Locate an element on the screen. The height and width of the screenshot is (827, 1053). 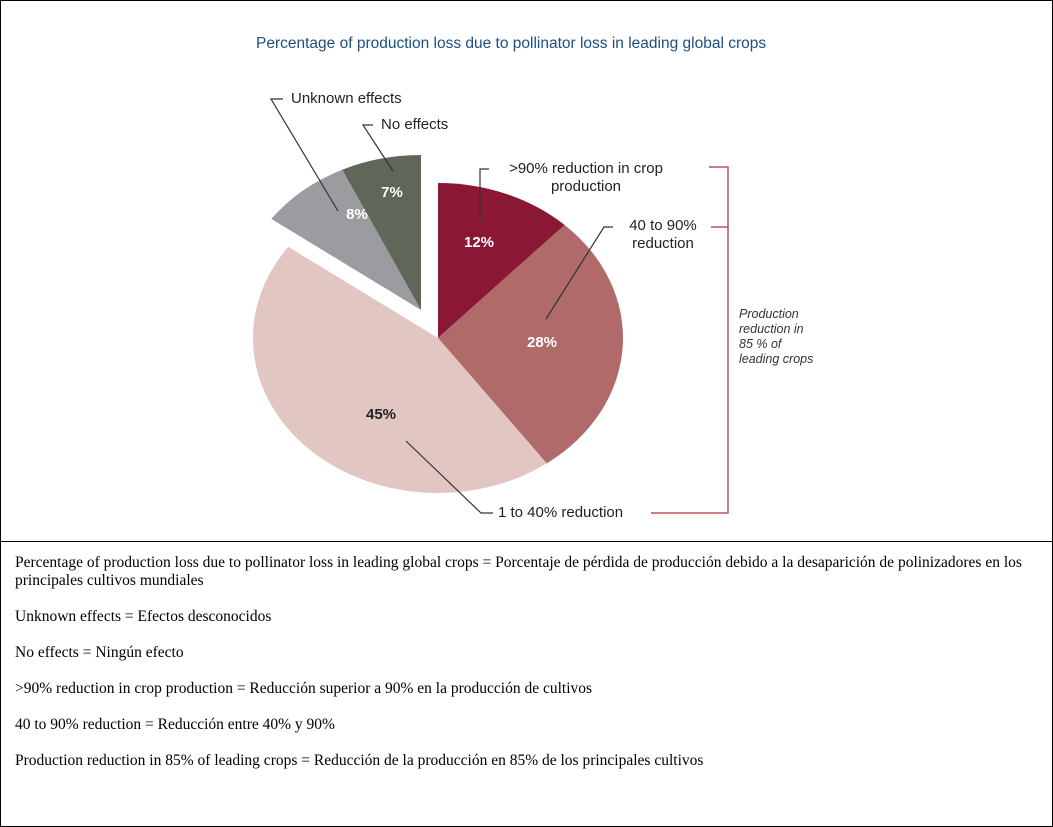
value-label: 45% is located at coordinates (381, 414).